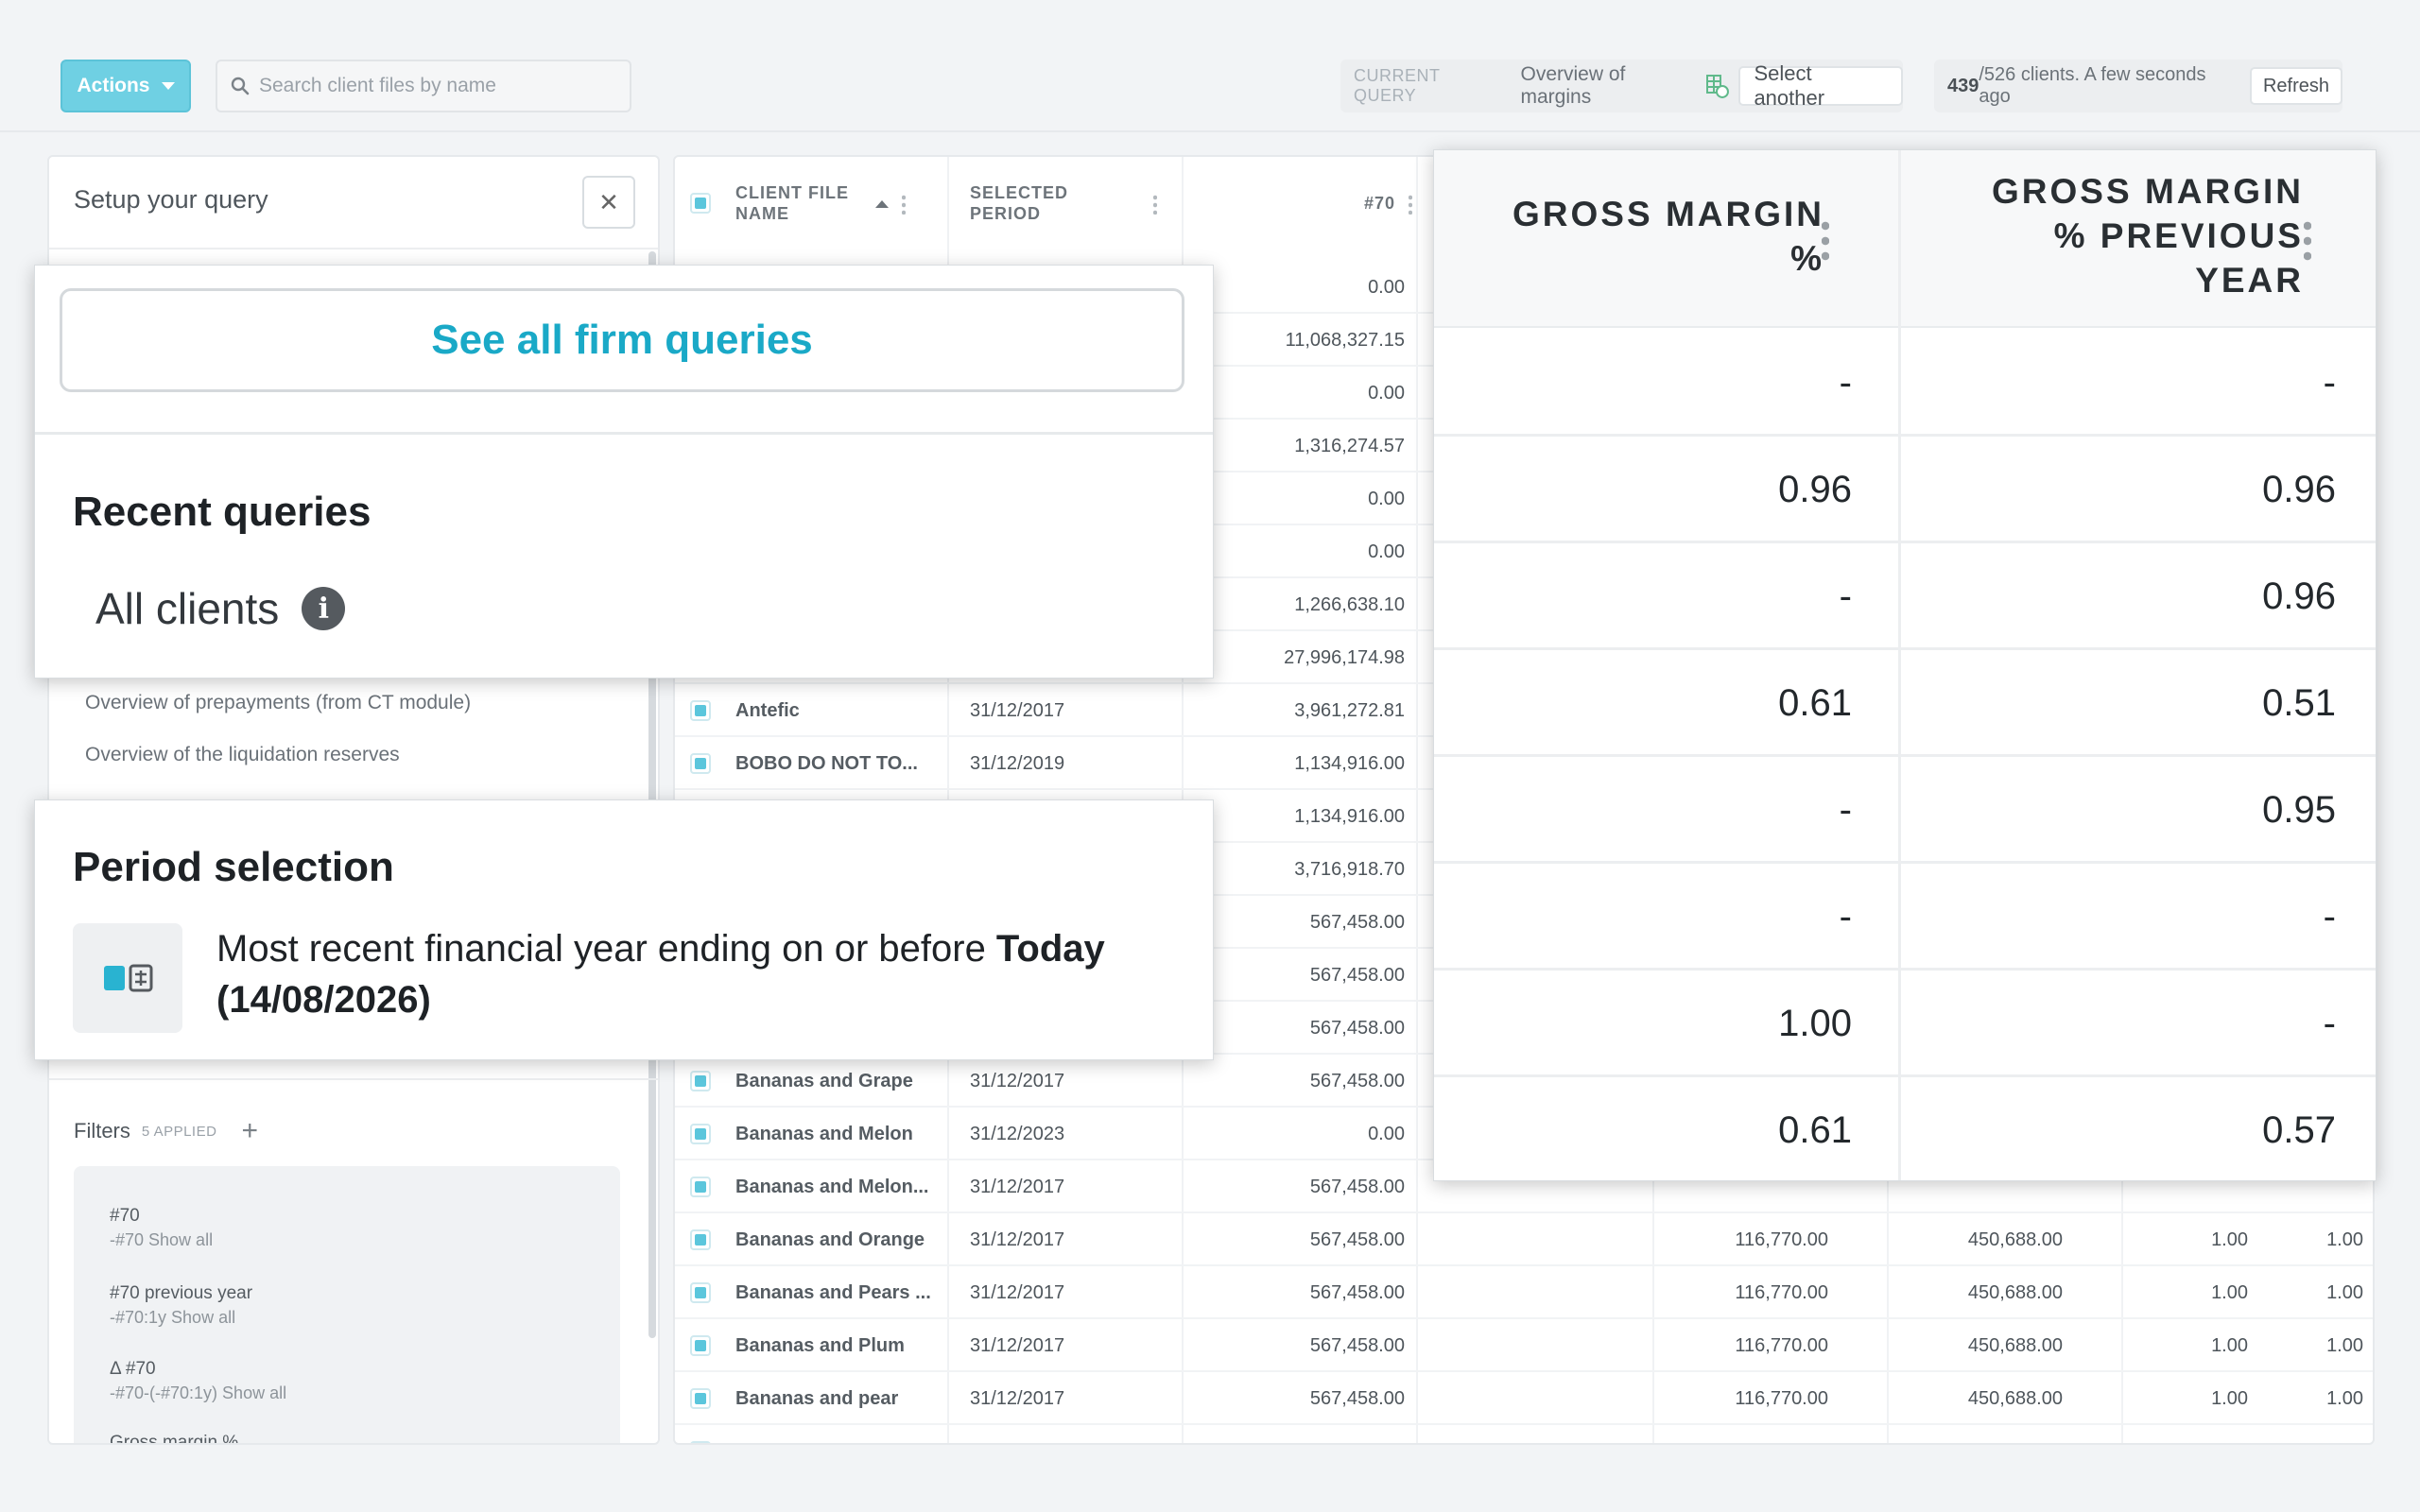  Describe the element at coordinates (1386, 393) in the screenshot. I see `table-cell-v70: 0.00` at that location.